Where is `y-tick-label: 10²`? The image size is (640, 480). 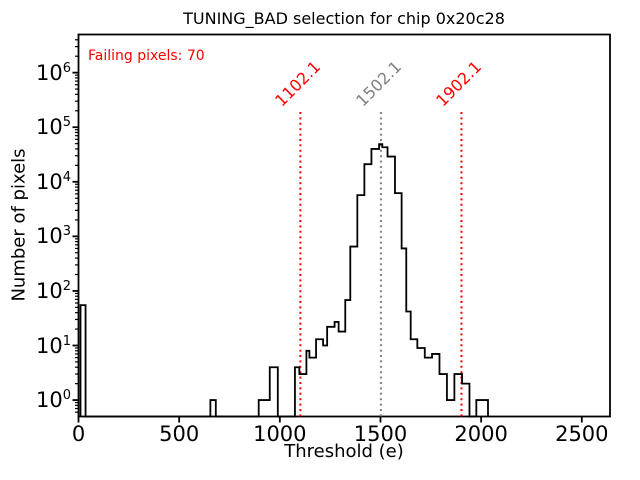 y-tick-label: 10² is located at coordinates (53, 290).